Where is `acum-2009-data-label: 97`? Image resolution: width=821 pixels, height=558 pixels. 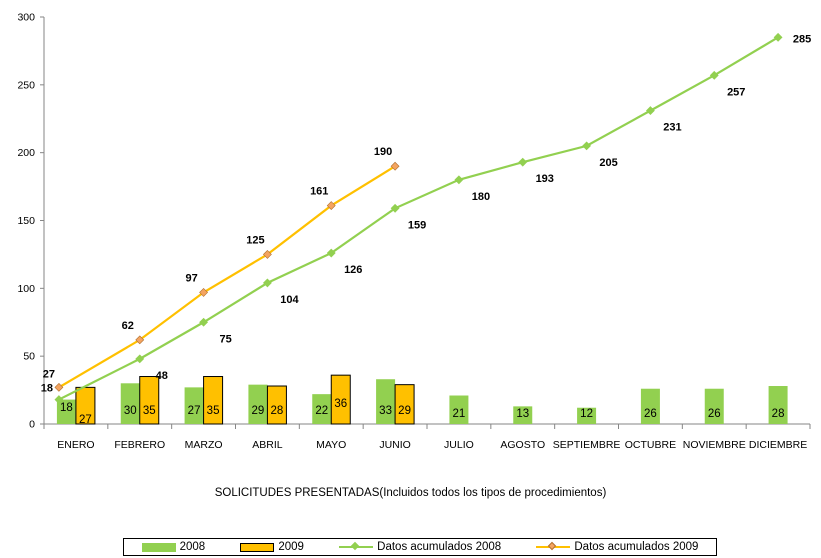
acum-2009-data-label: 97 is located at coordinates (191, 278).